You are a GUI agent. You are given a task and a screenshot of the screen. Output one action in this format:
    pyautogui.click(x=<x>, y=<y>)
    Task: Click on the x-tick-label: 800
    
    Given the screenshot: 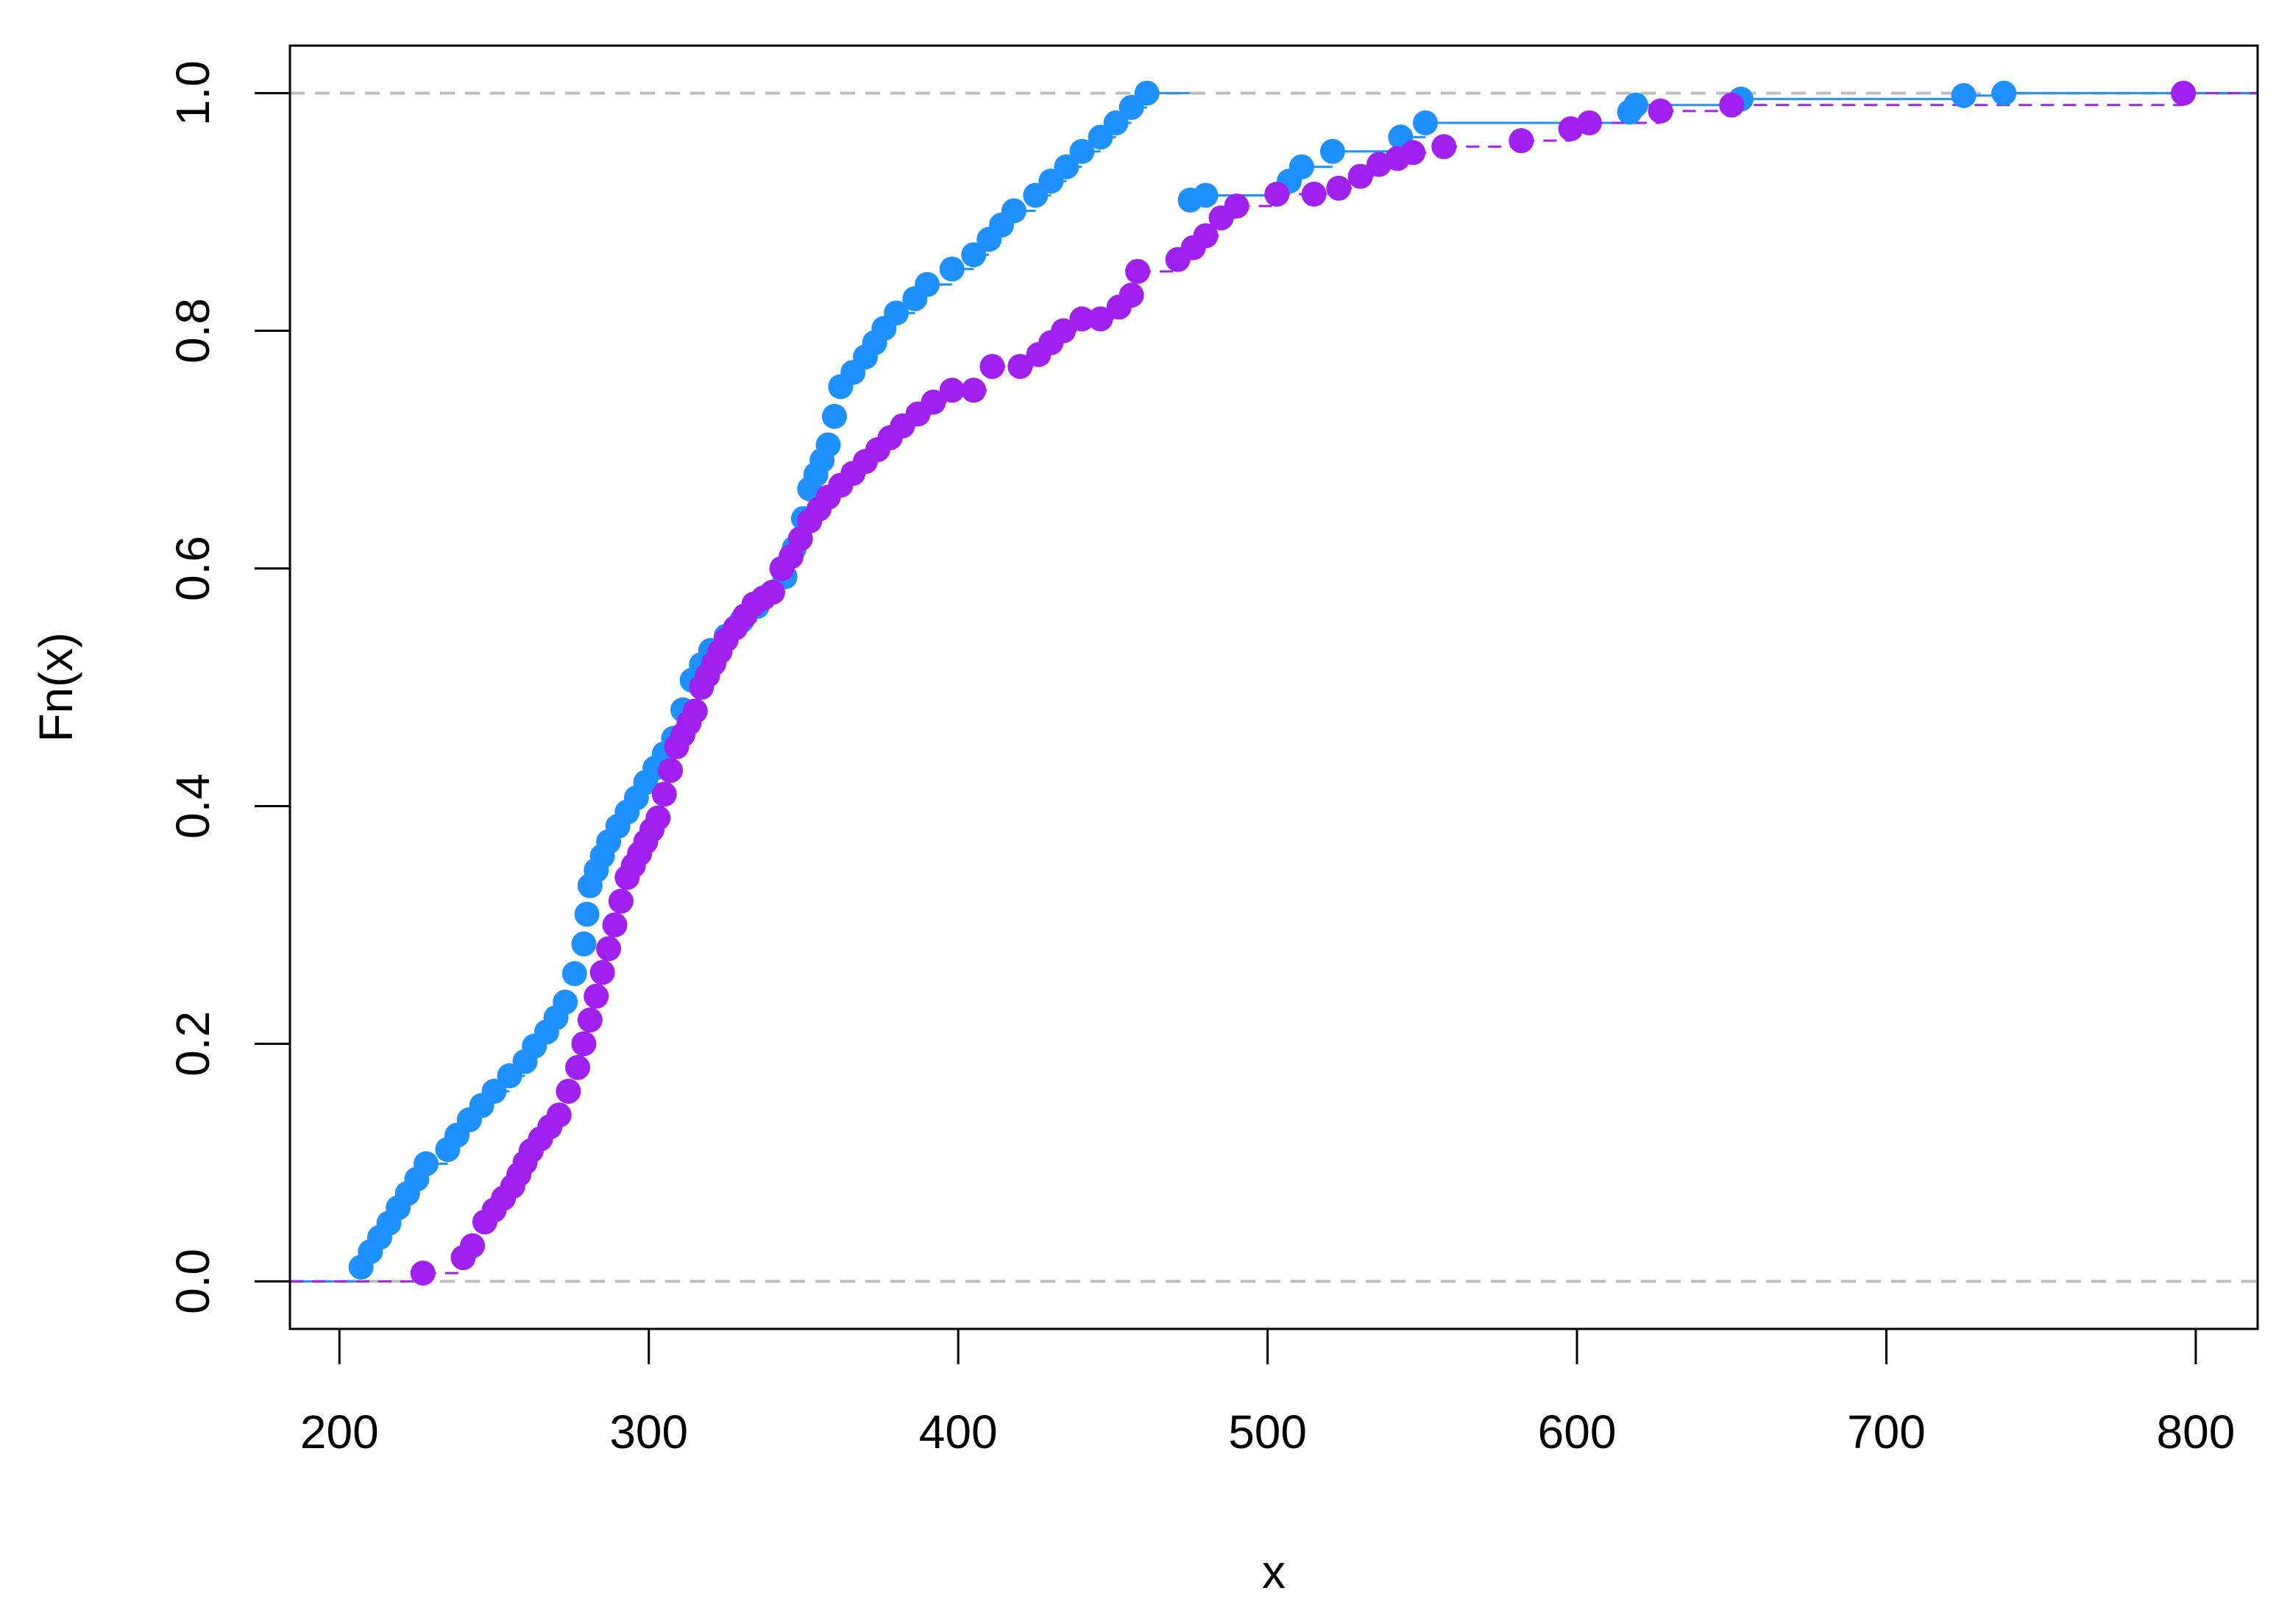 What is the action you would take?
    pyautogui.click(x=2197, y=1432)
    